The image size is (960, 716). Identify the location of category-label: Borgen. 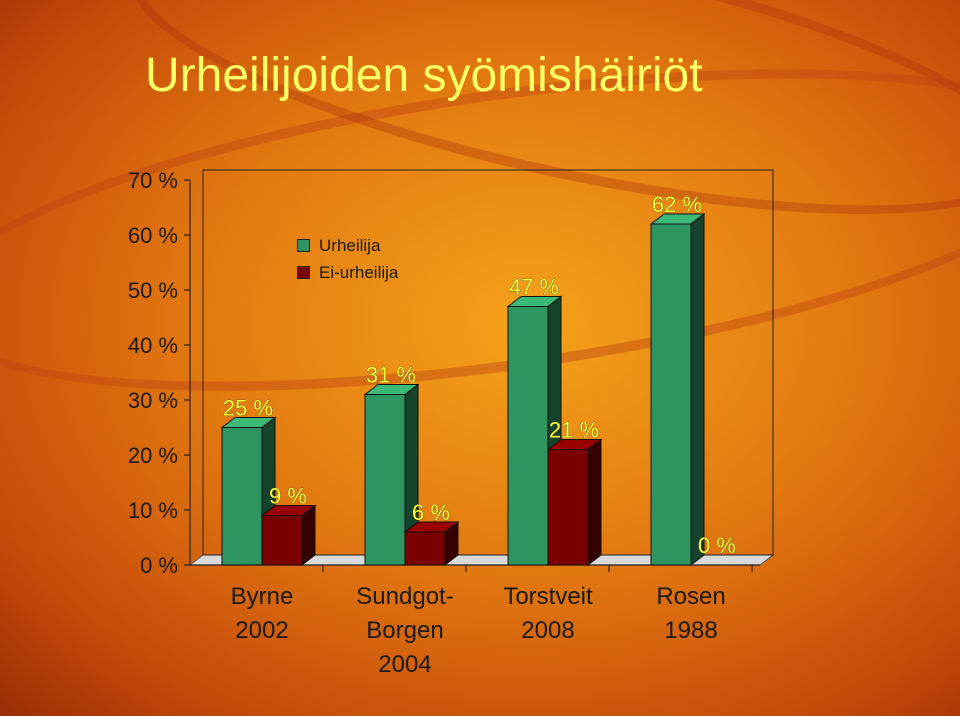
(404, 630).